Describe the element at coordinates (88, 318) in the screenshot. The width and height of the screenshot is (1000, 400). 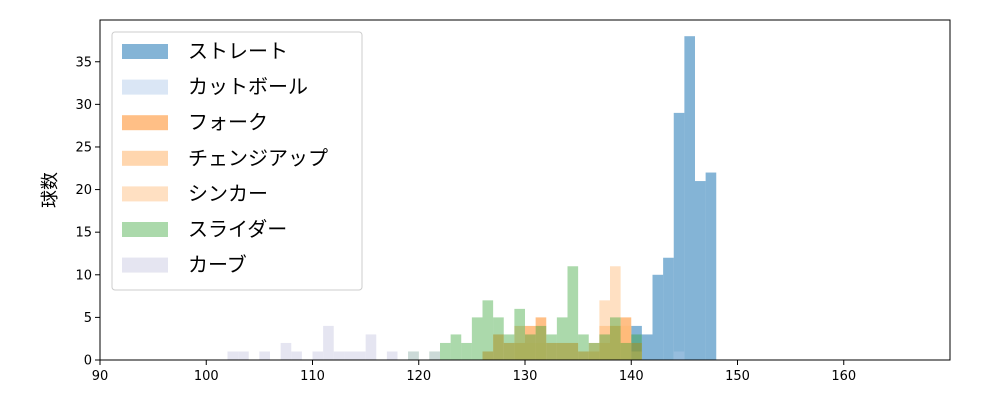
I see `y-tick-label-1: 5` at that location.